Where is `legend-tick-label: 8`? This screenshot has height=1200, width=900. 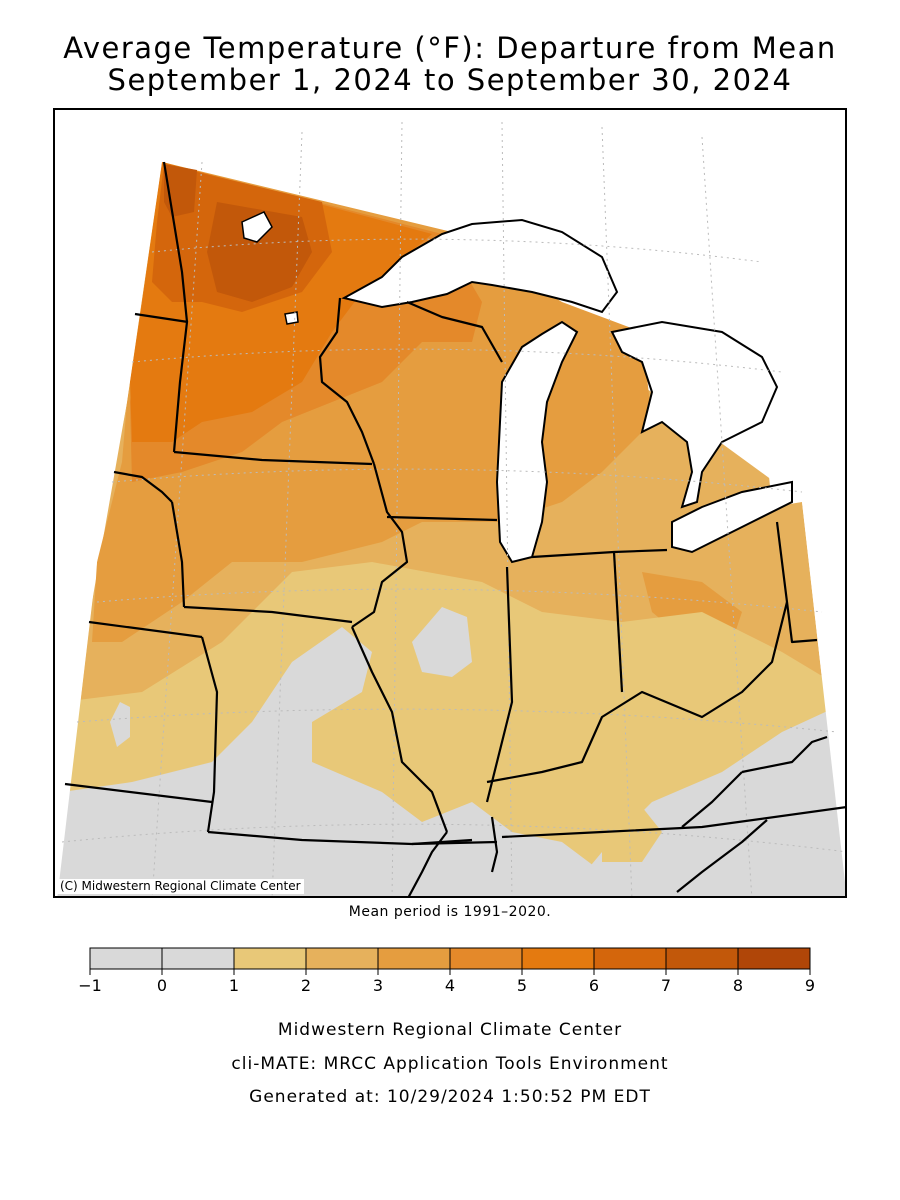
legend-tick-label: 8 is located at coordinates (738, 985).